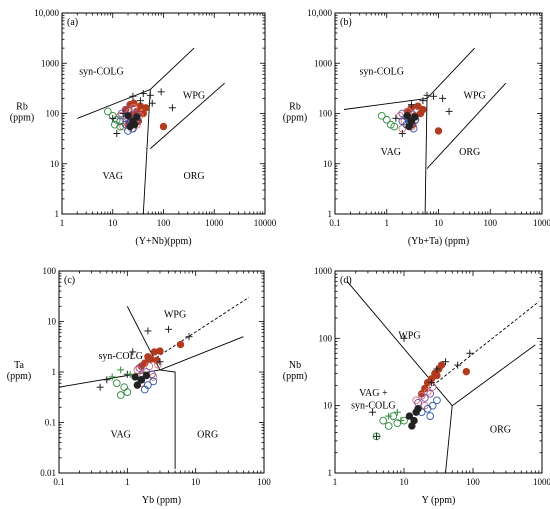  I want to click on panel-3-y-tick-label: 100, so click(50, 271).